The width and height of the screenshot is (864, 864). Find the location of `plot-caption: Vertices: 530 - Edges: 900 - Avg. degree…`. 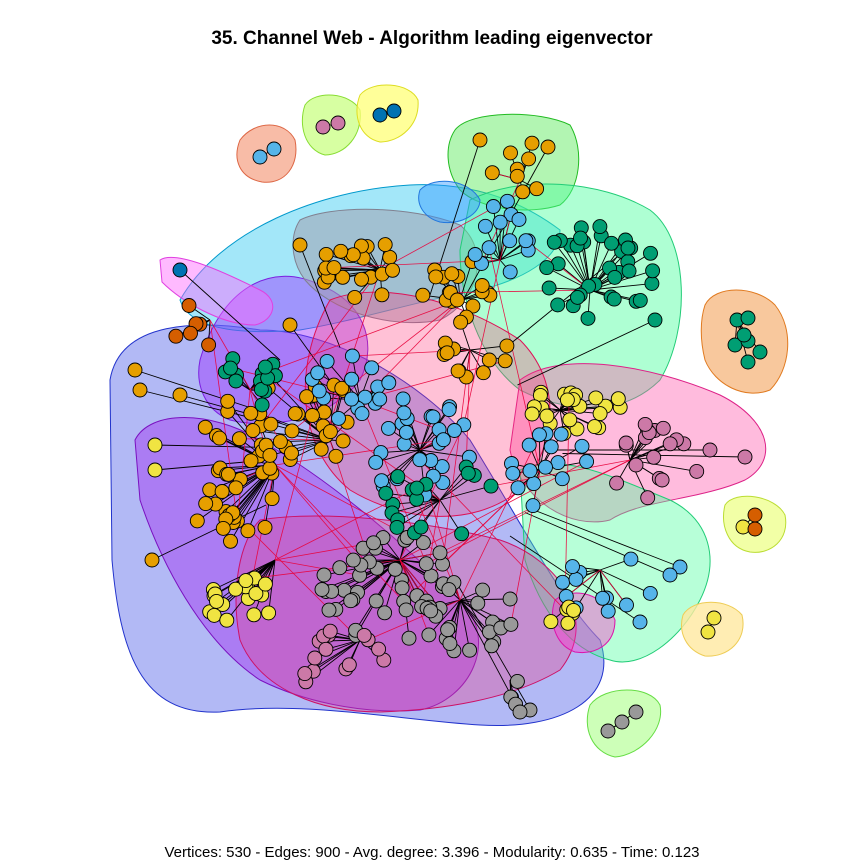

plot-caption: Vertices: 530 - Edges: 900 - Avg. degree… is located at coordinates (432, 852).